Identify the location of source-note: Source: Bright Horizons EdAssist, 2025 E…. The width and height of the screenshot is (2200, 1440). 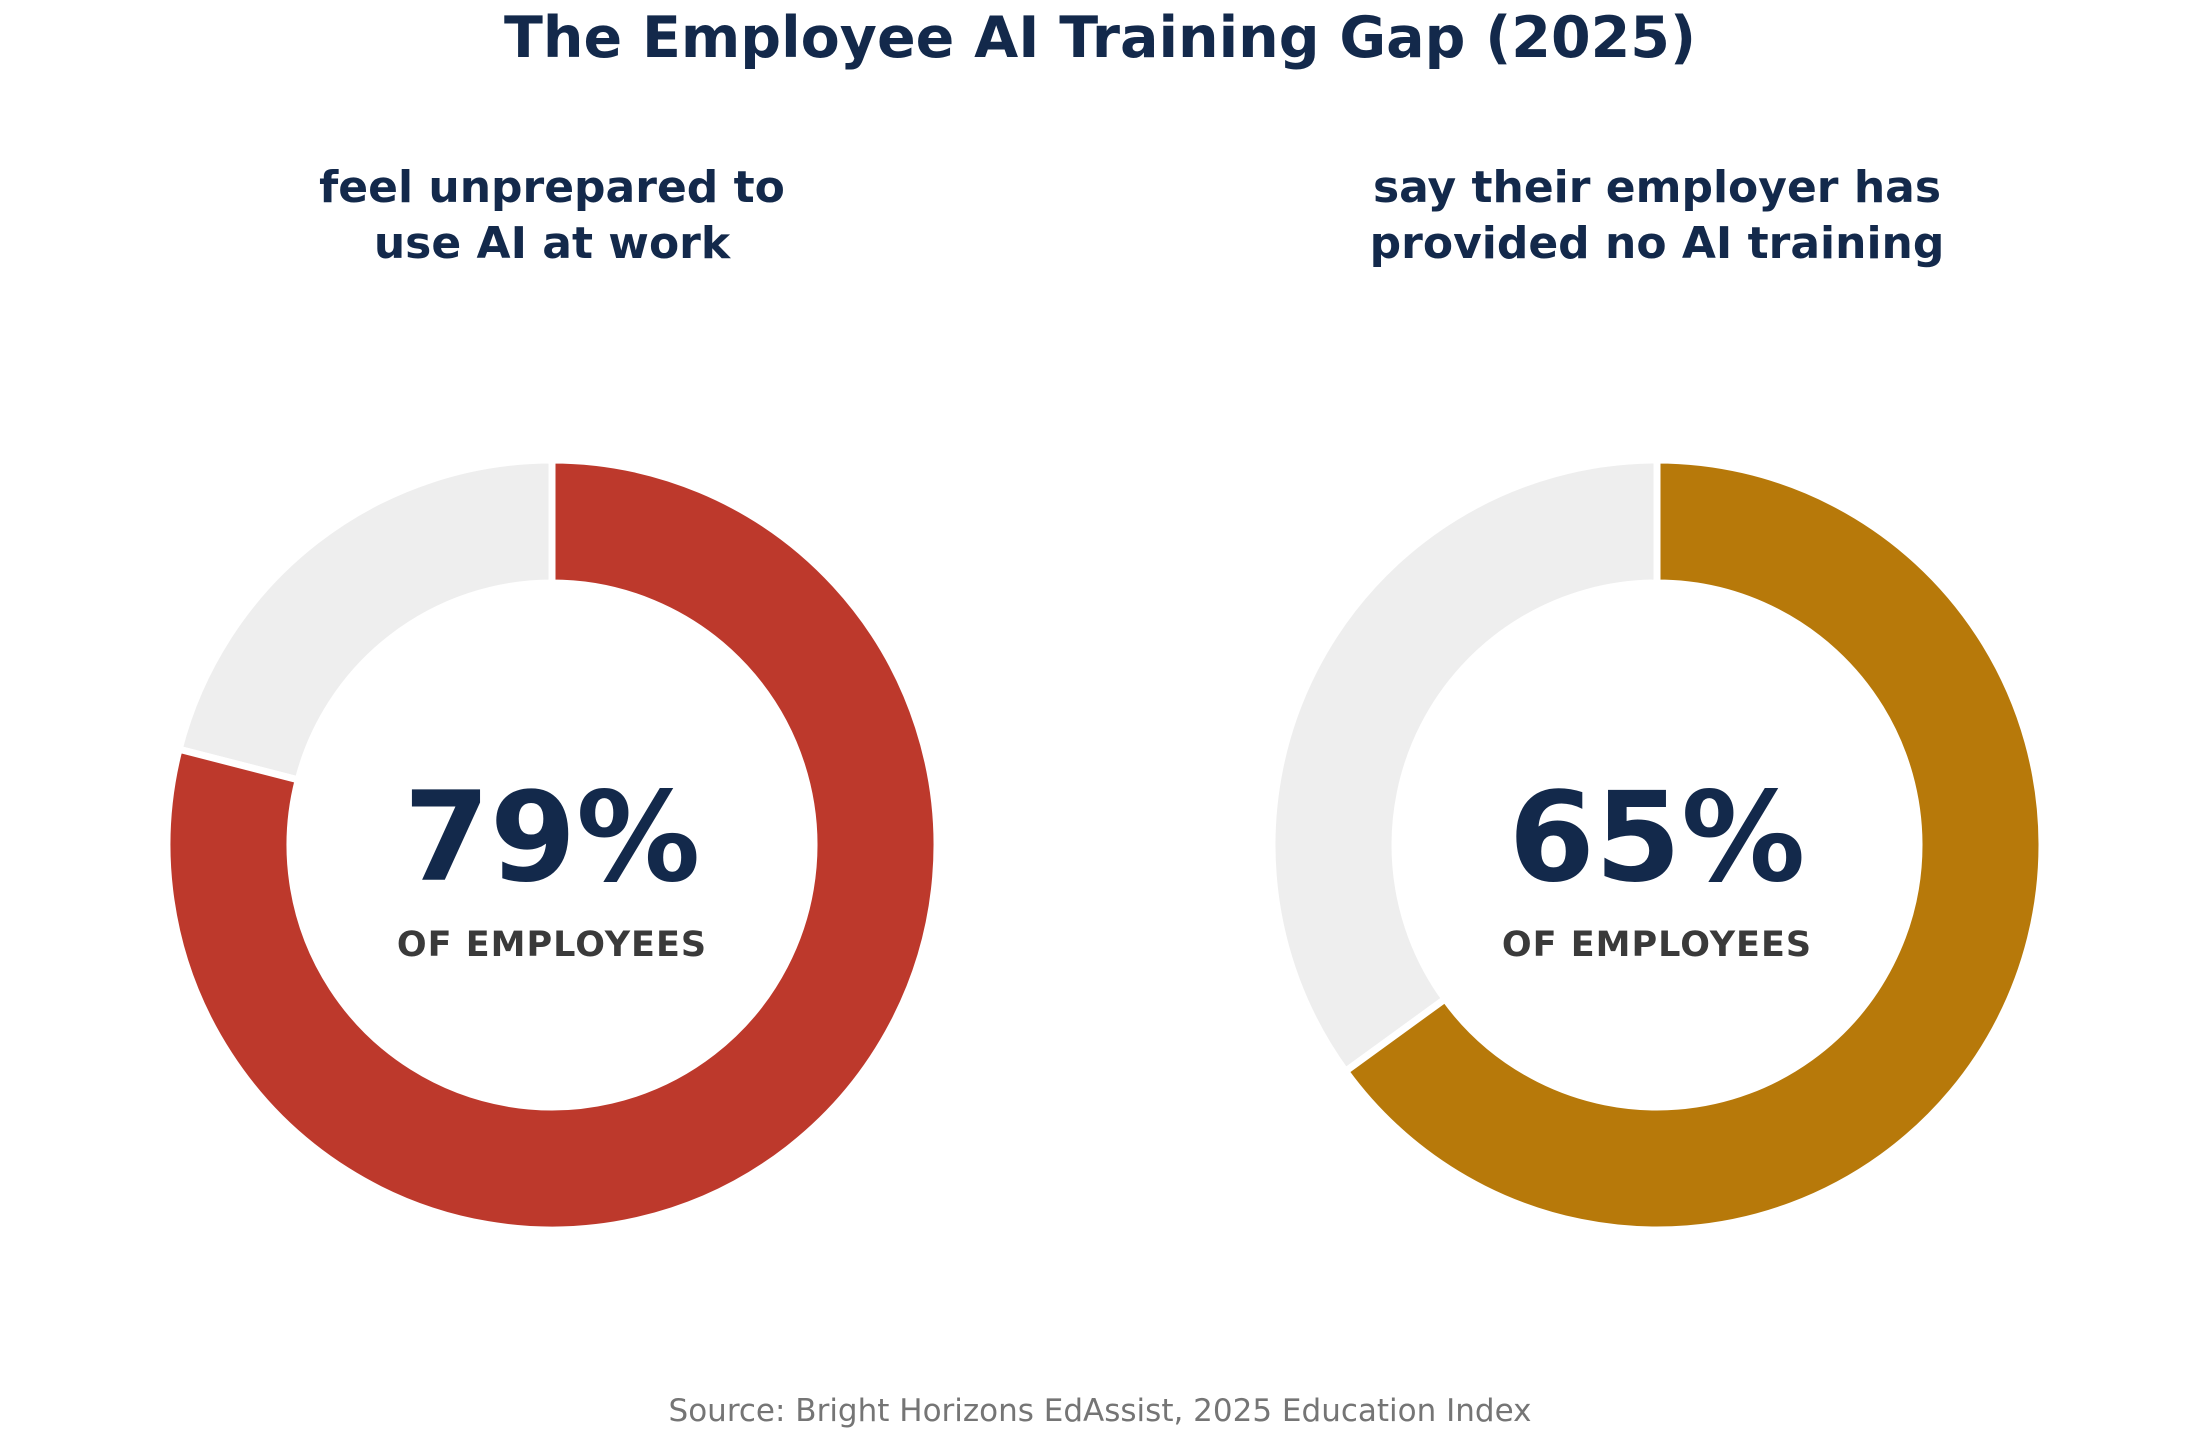
(1100, 1411).